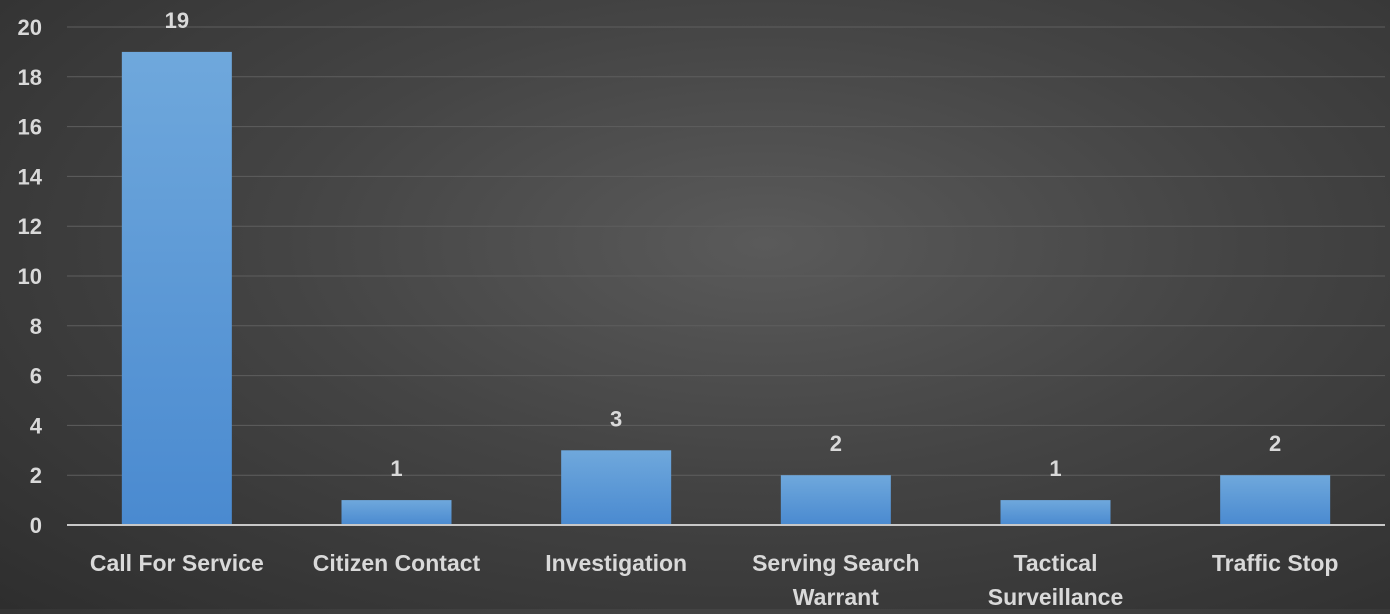 The height and width of the screenshot is (614, 1390). Describe the element at coordinates (177, 20) in the screenshot. I see `data-label: 19` at that location.